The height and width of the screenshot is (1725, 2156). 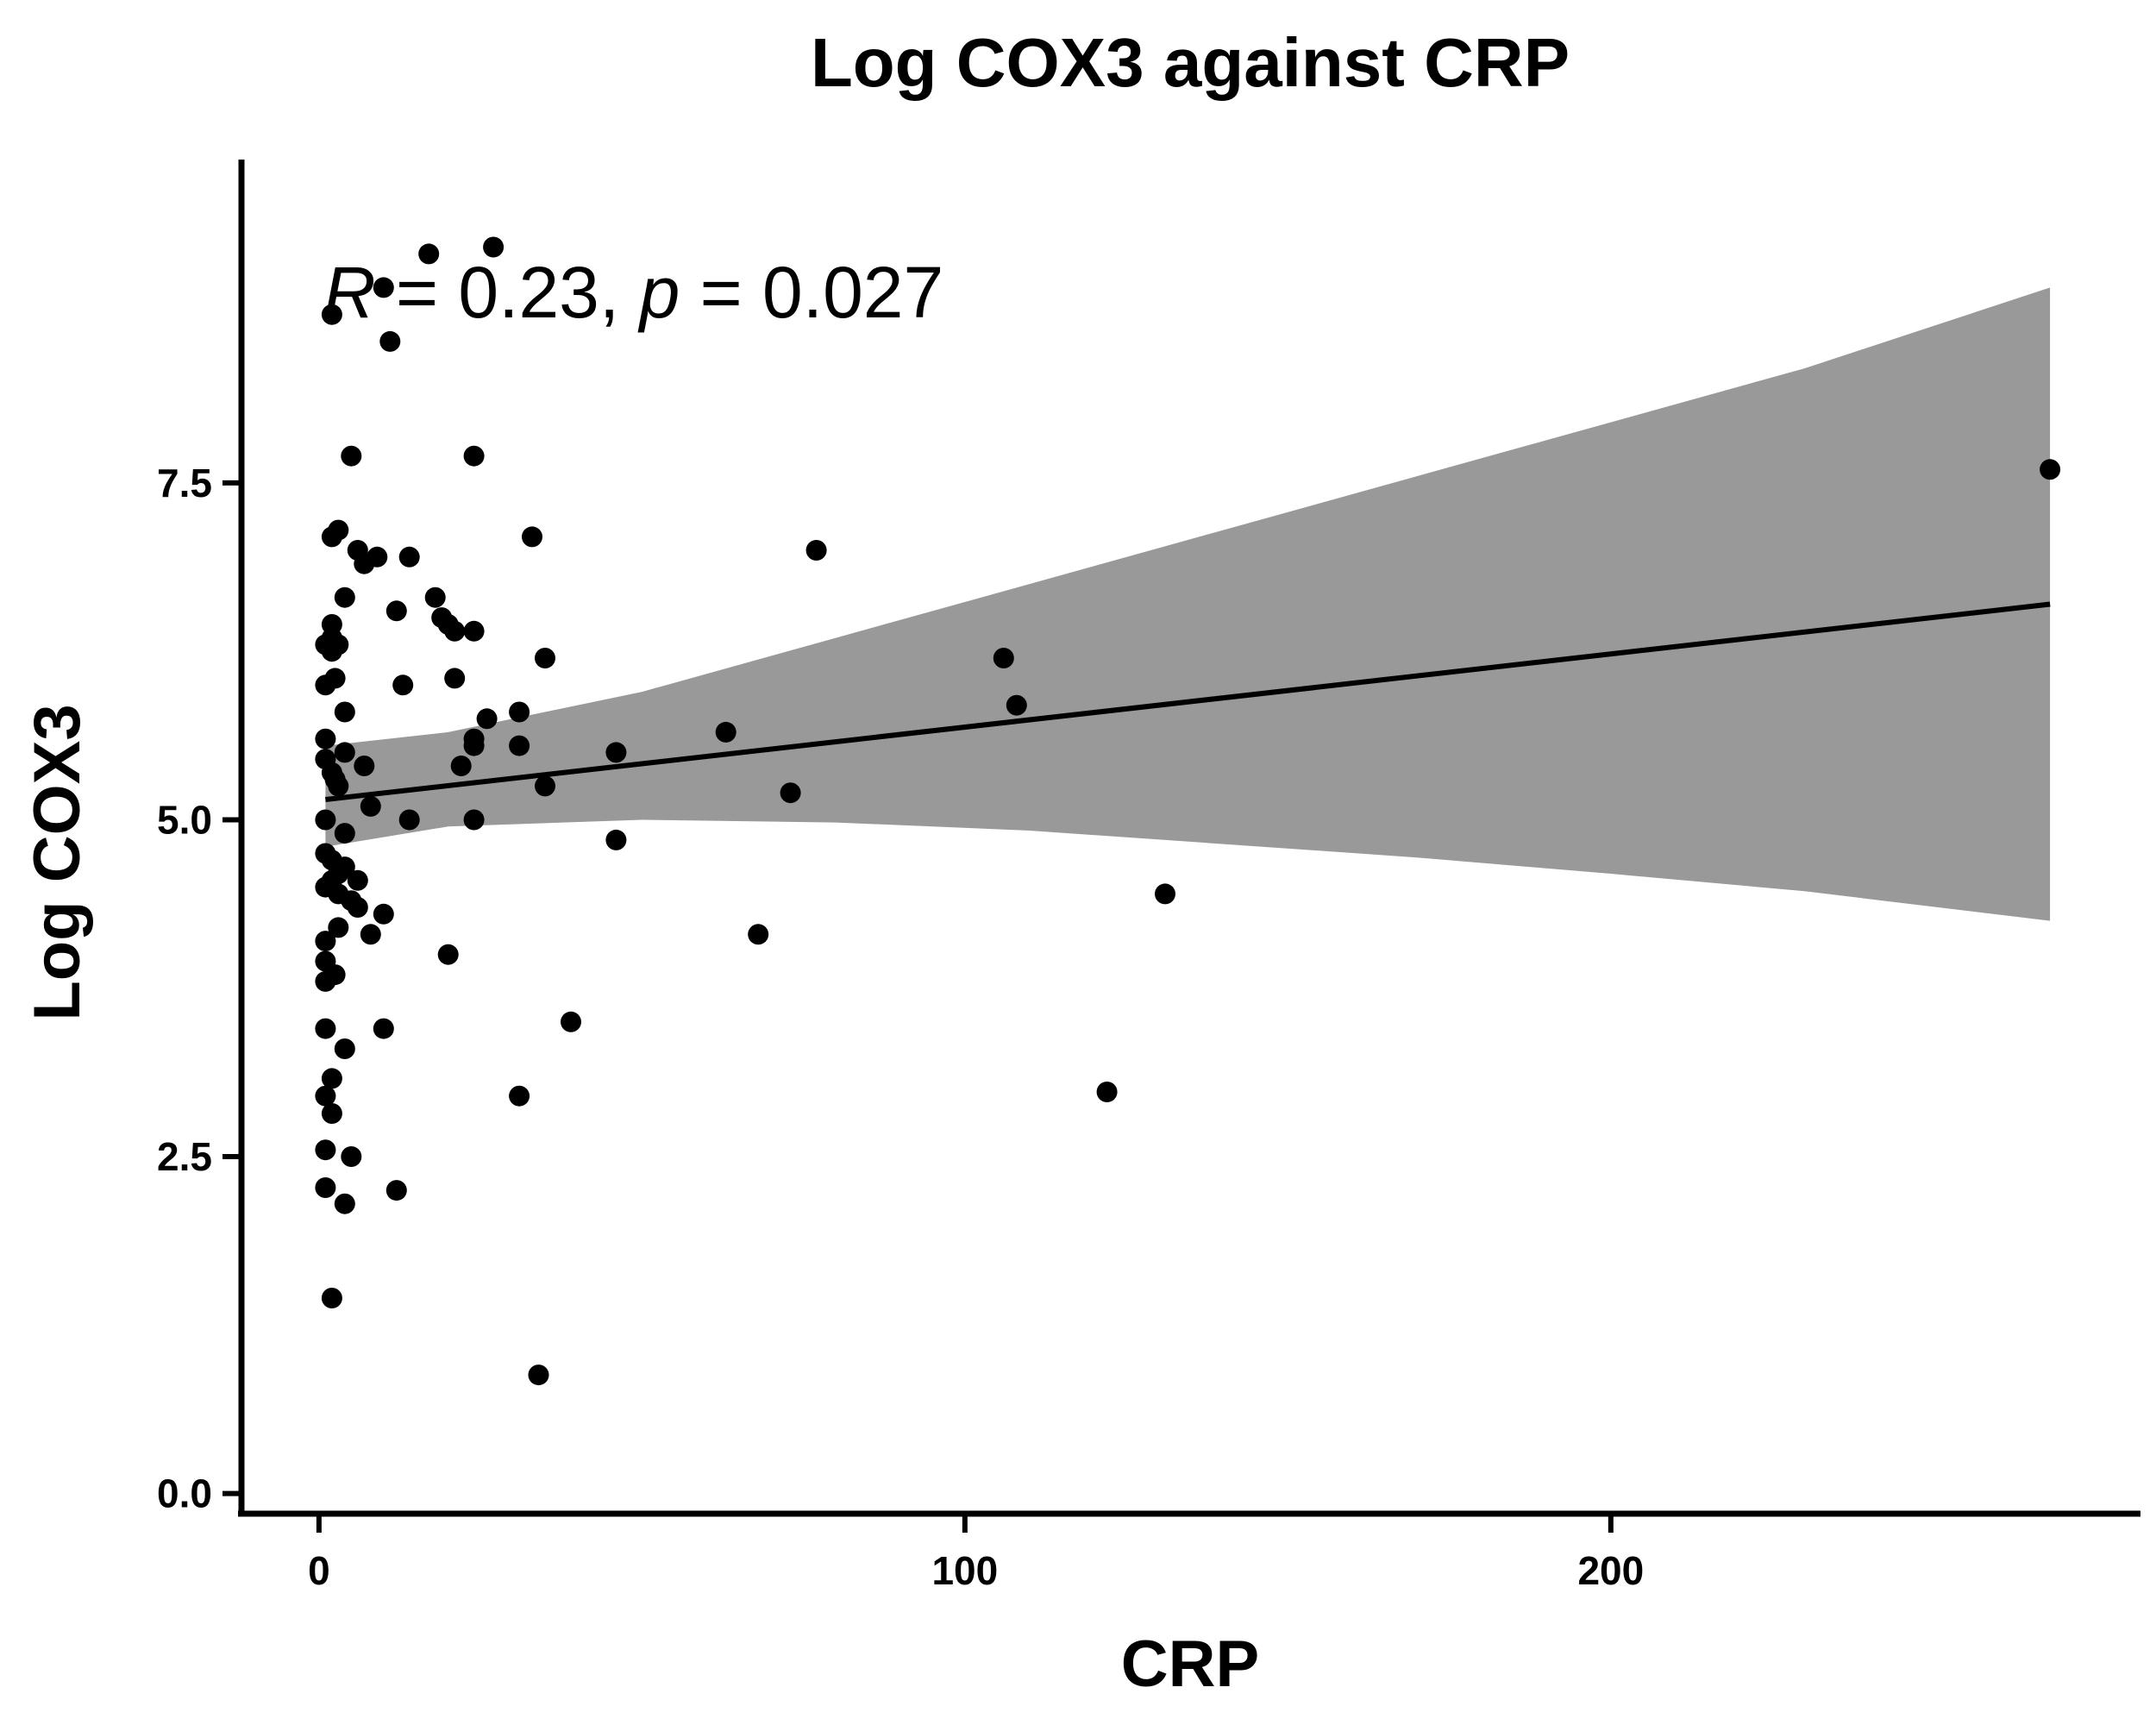 What do you see at coordinates (508, 292) in the screenshot?
I see `r-value: = 0.23,` at bounding box center [508, 292].